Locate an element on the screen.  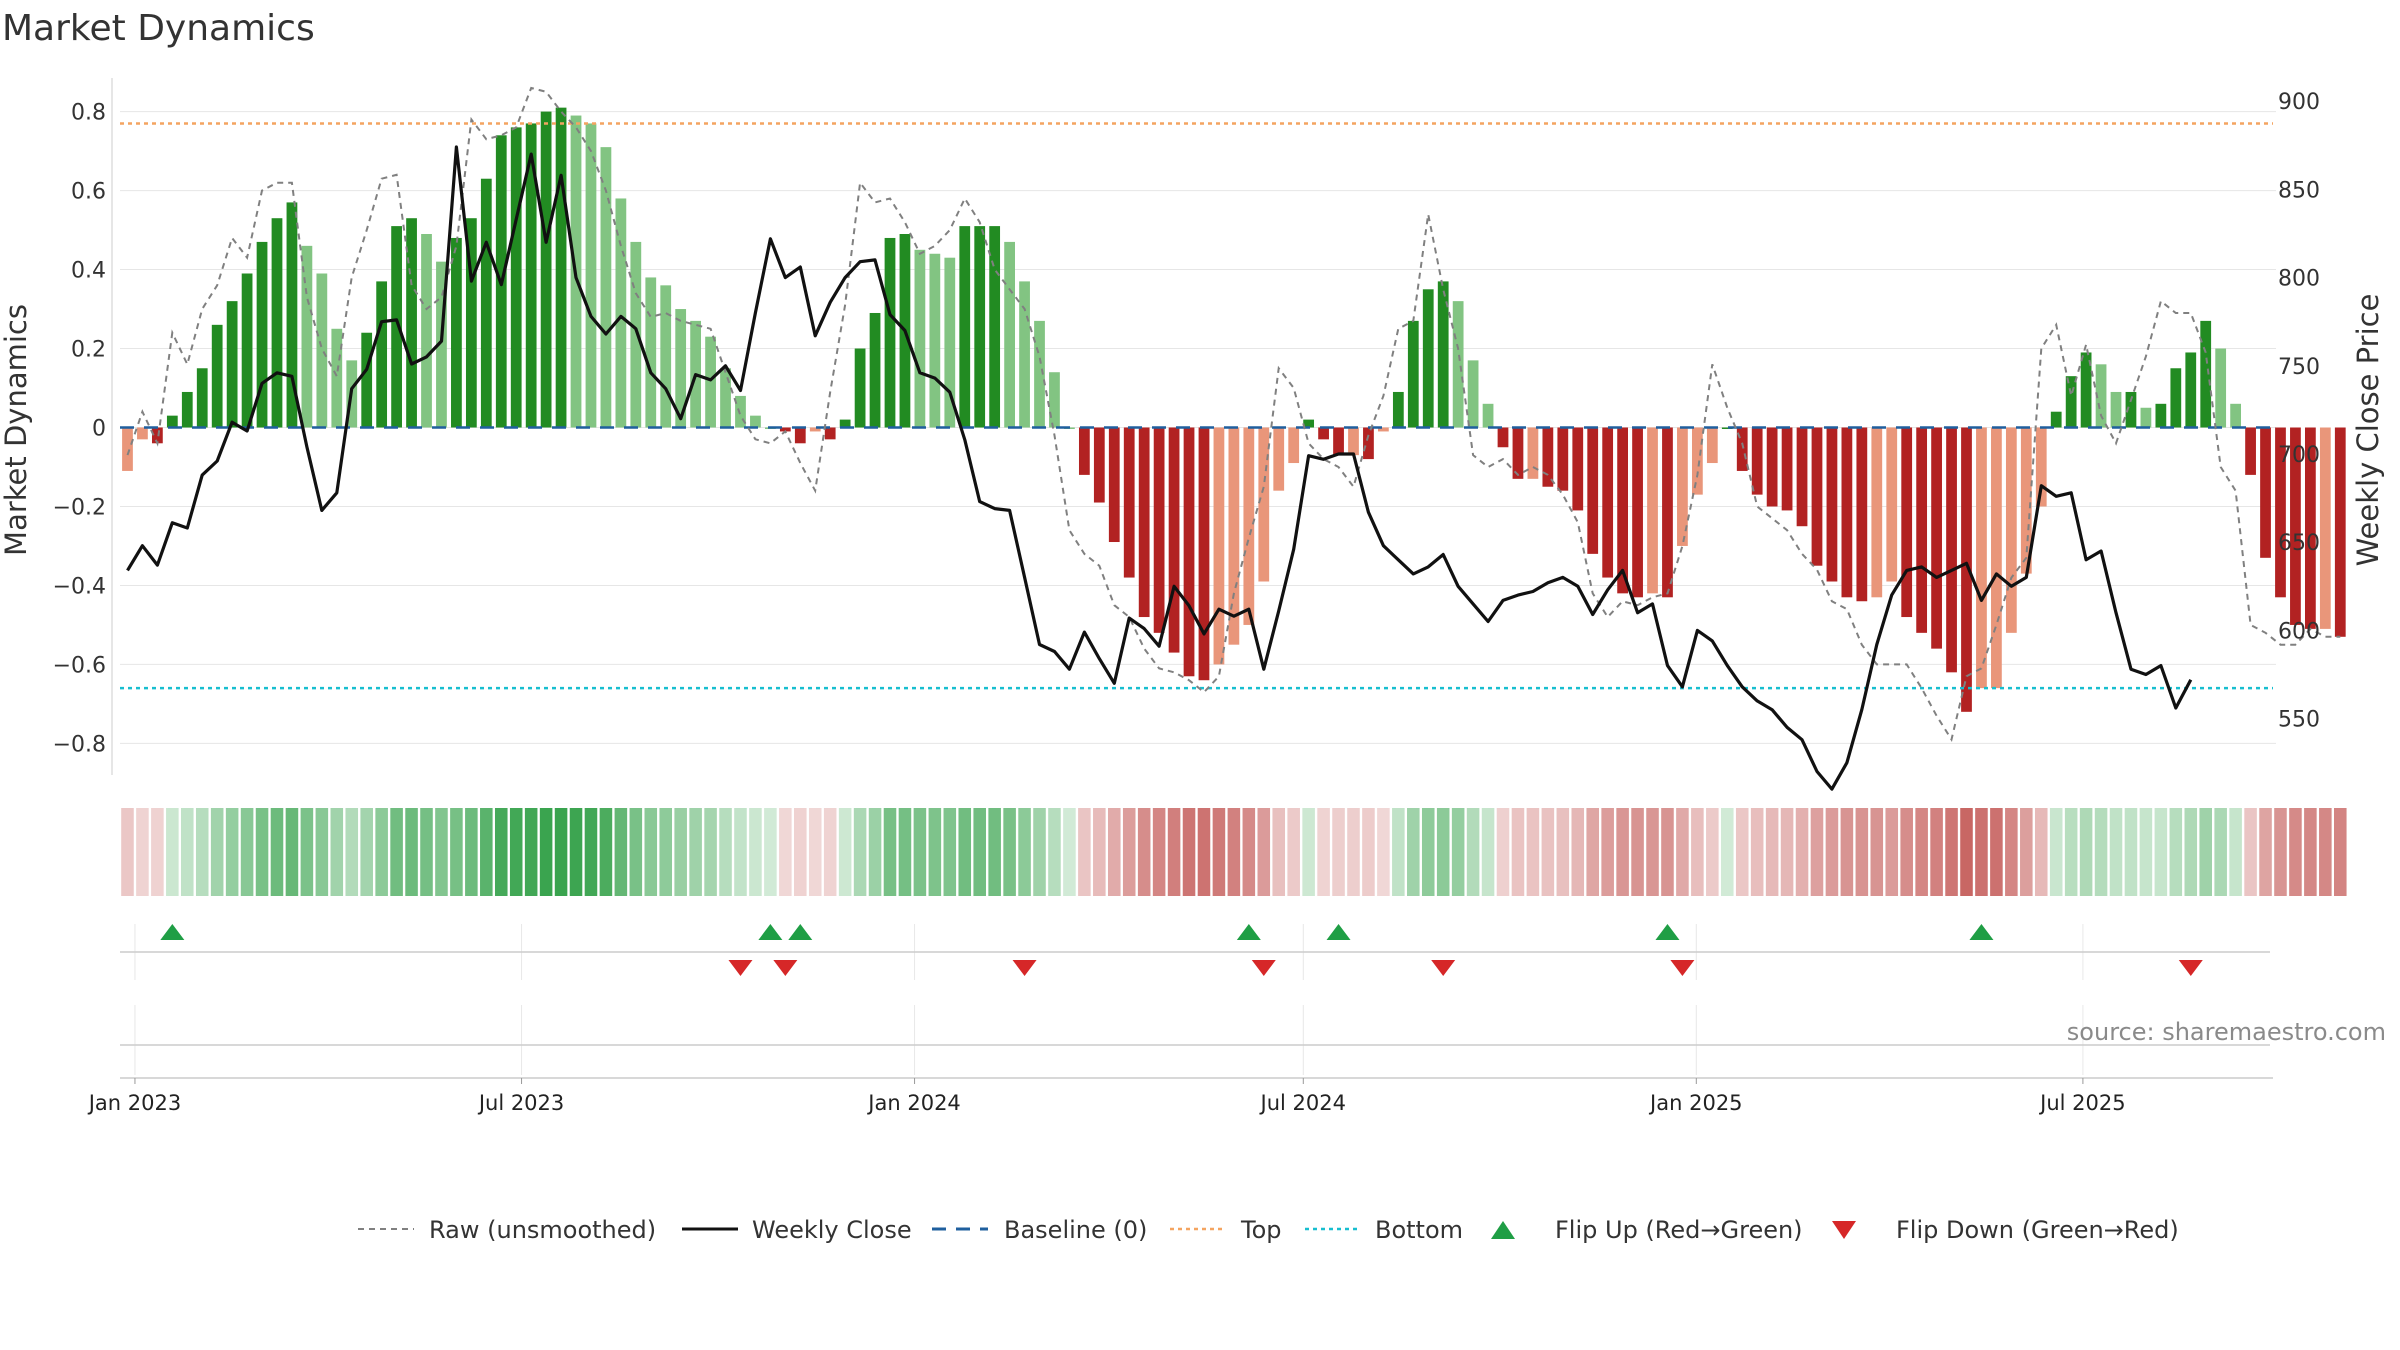
legend-flip-down-label: Flip Down (Green→Red) is located at coordinates (2037, 1230).